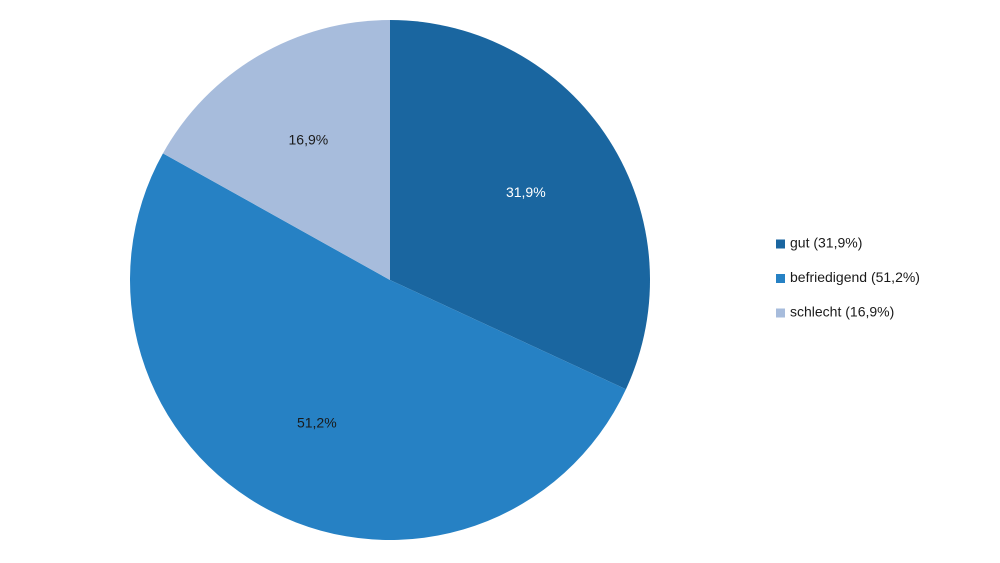 This screenshot has height=563, width=1000. I want to click on data-label: 31,9%, so click(526, 192).